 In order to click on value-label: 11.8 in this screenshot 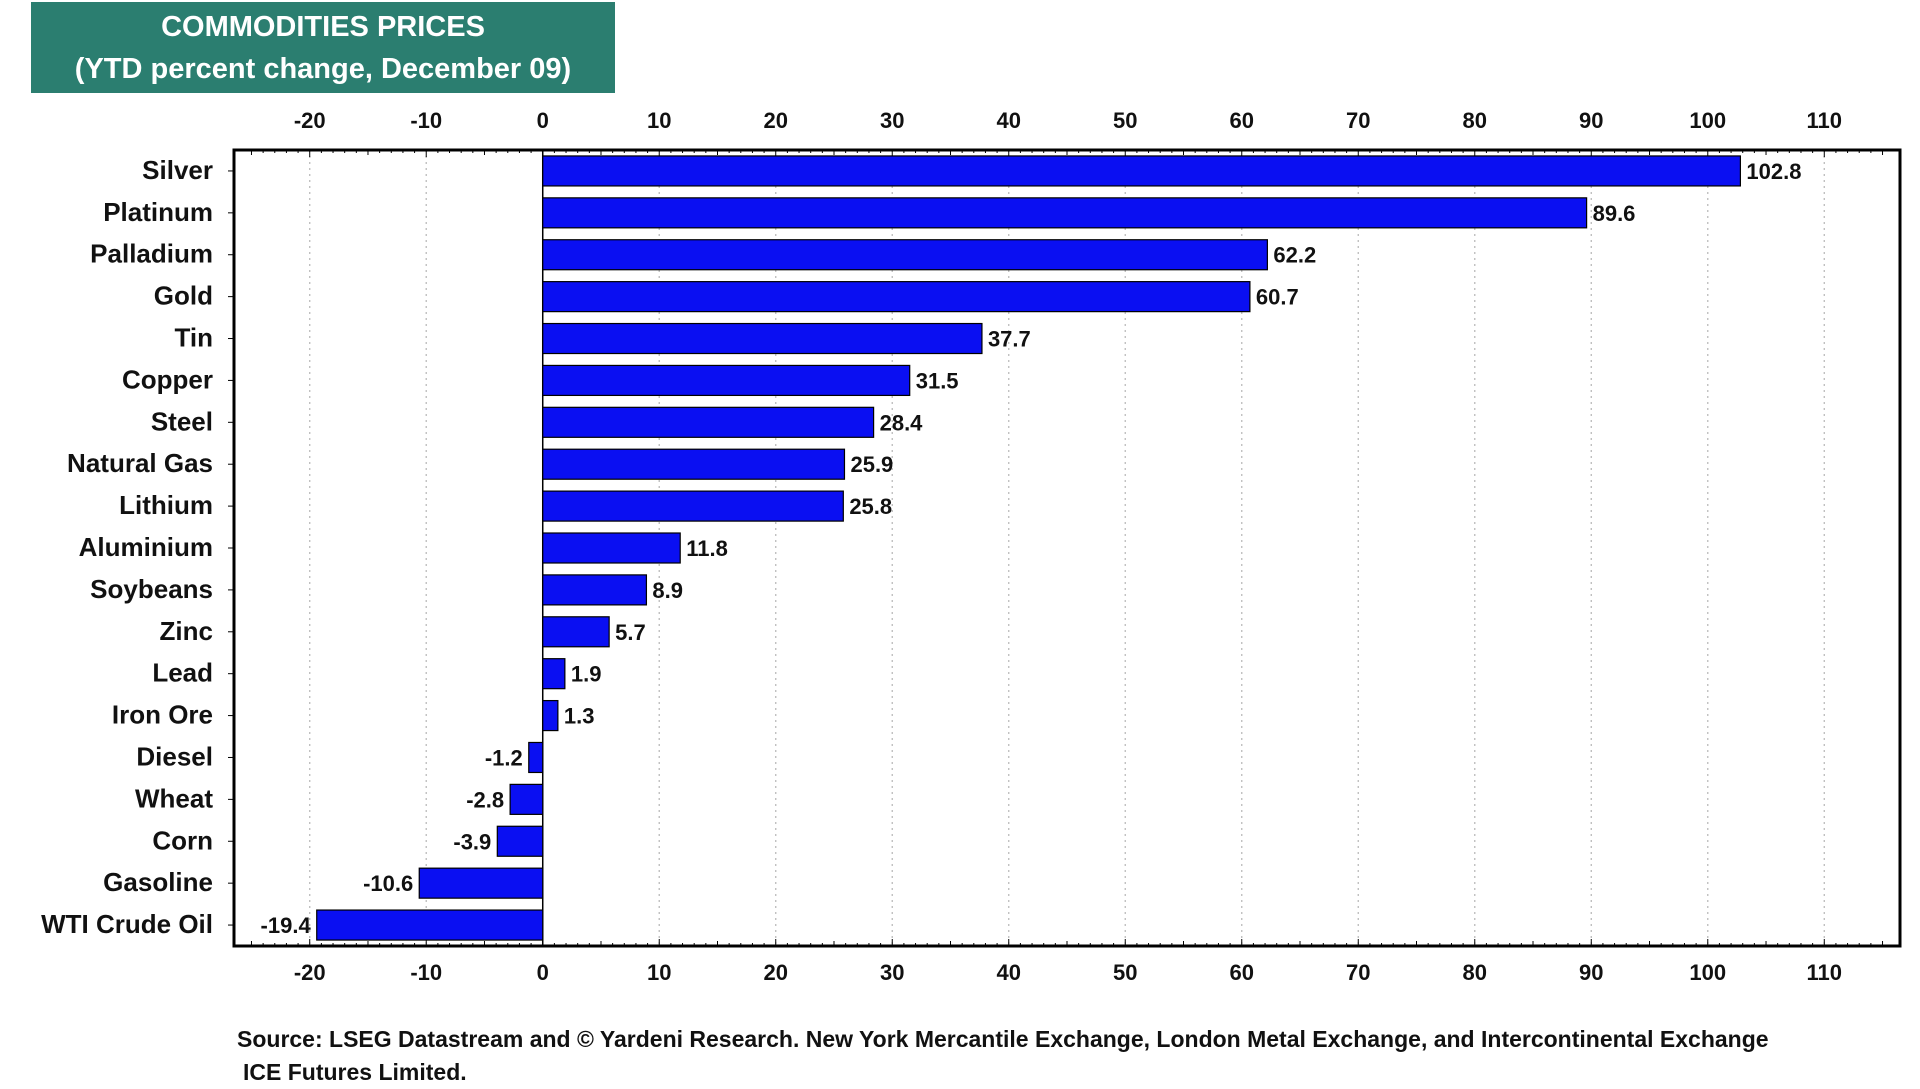, I will do `click(707, 548)`.